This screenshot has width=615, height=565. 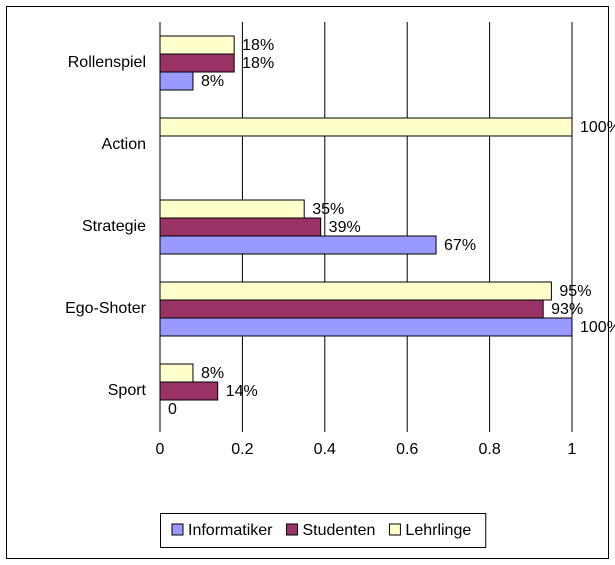 I want to click on legend-box, so click(x=323, y=530).